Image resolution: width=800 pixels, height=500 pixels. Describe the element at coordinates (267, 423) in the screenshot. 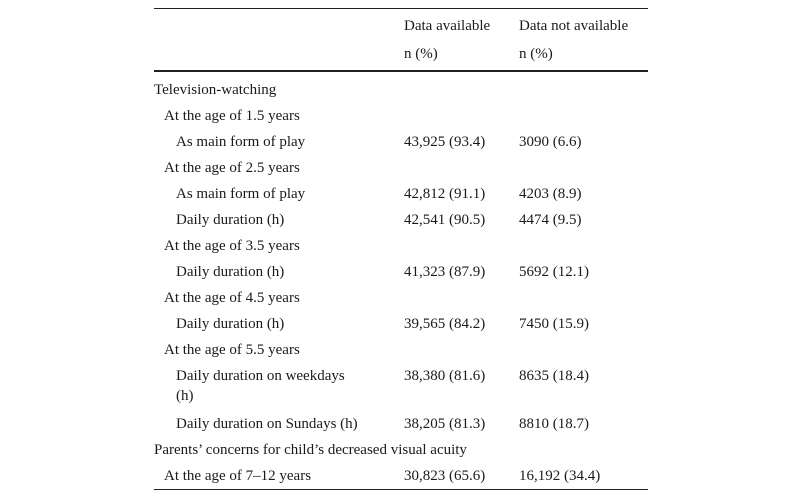

I see `row-label: Daily duration on Sundays (h)` at that location.